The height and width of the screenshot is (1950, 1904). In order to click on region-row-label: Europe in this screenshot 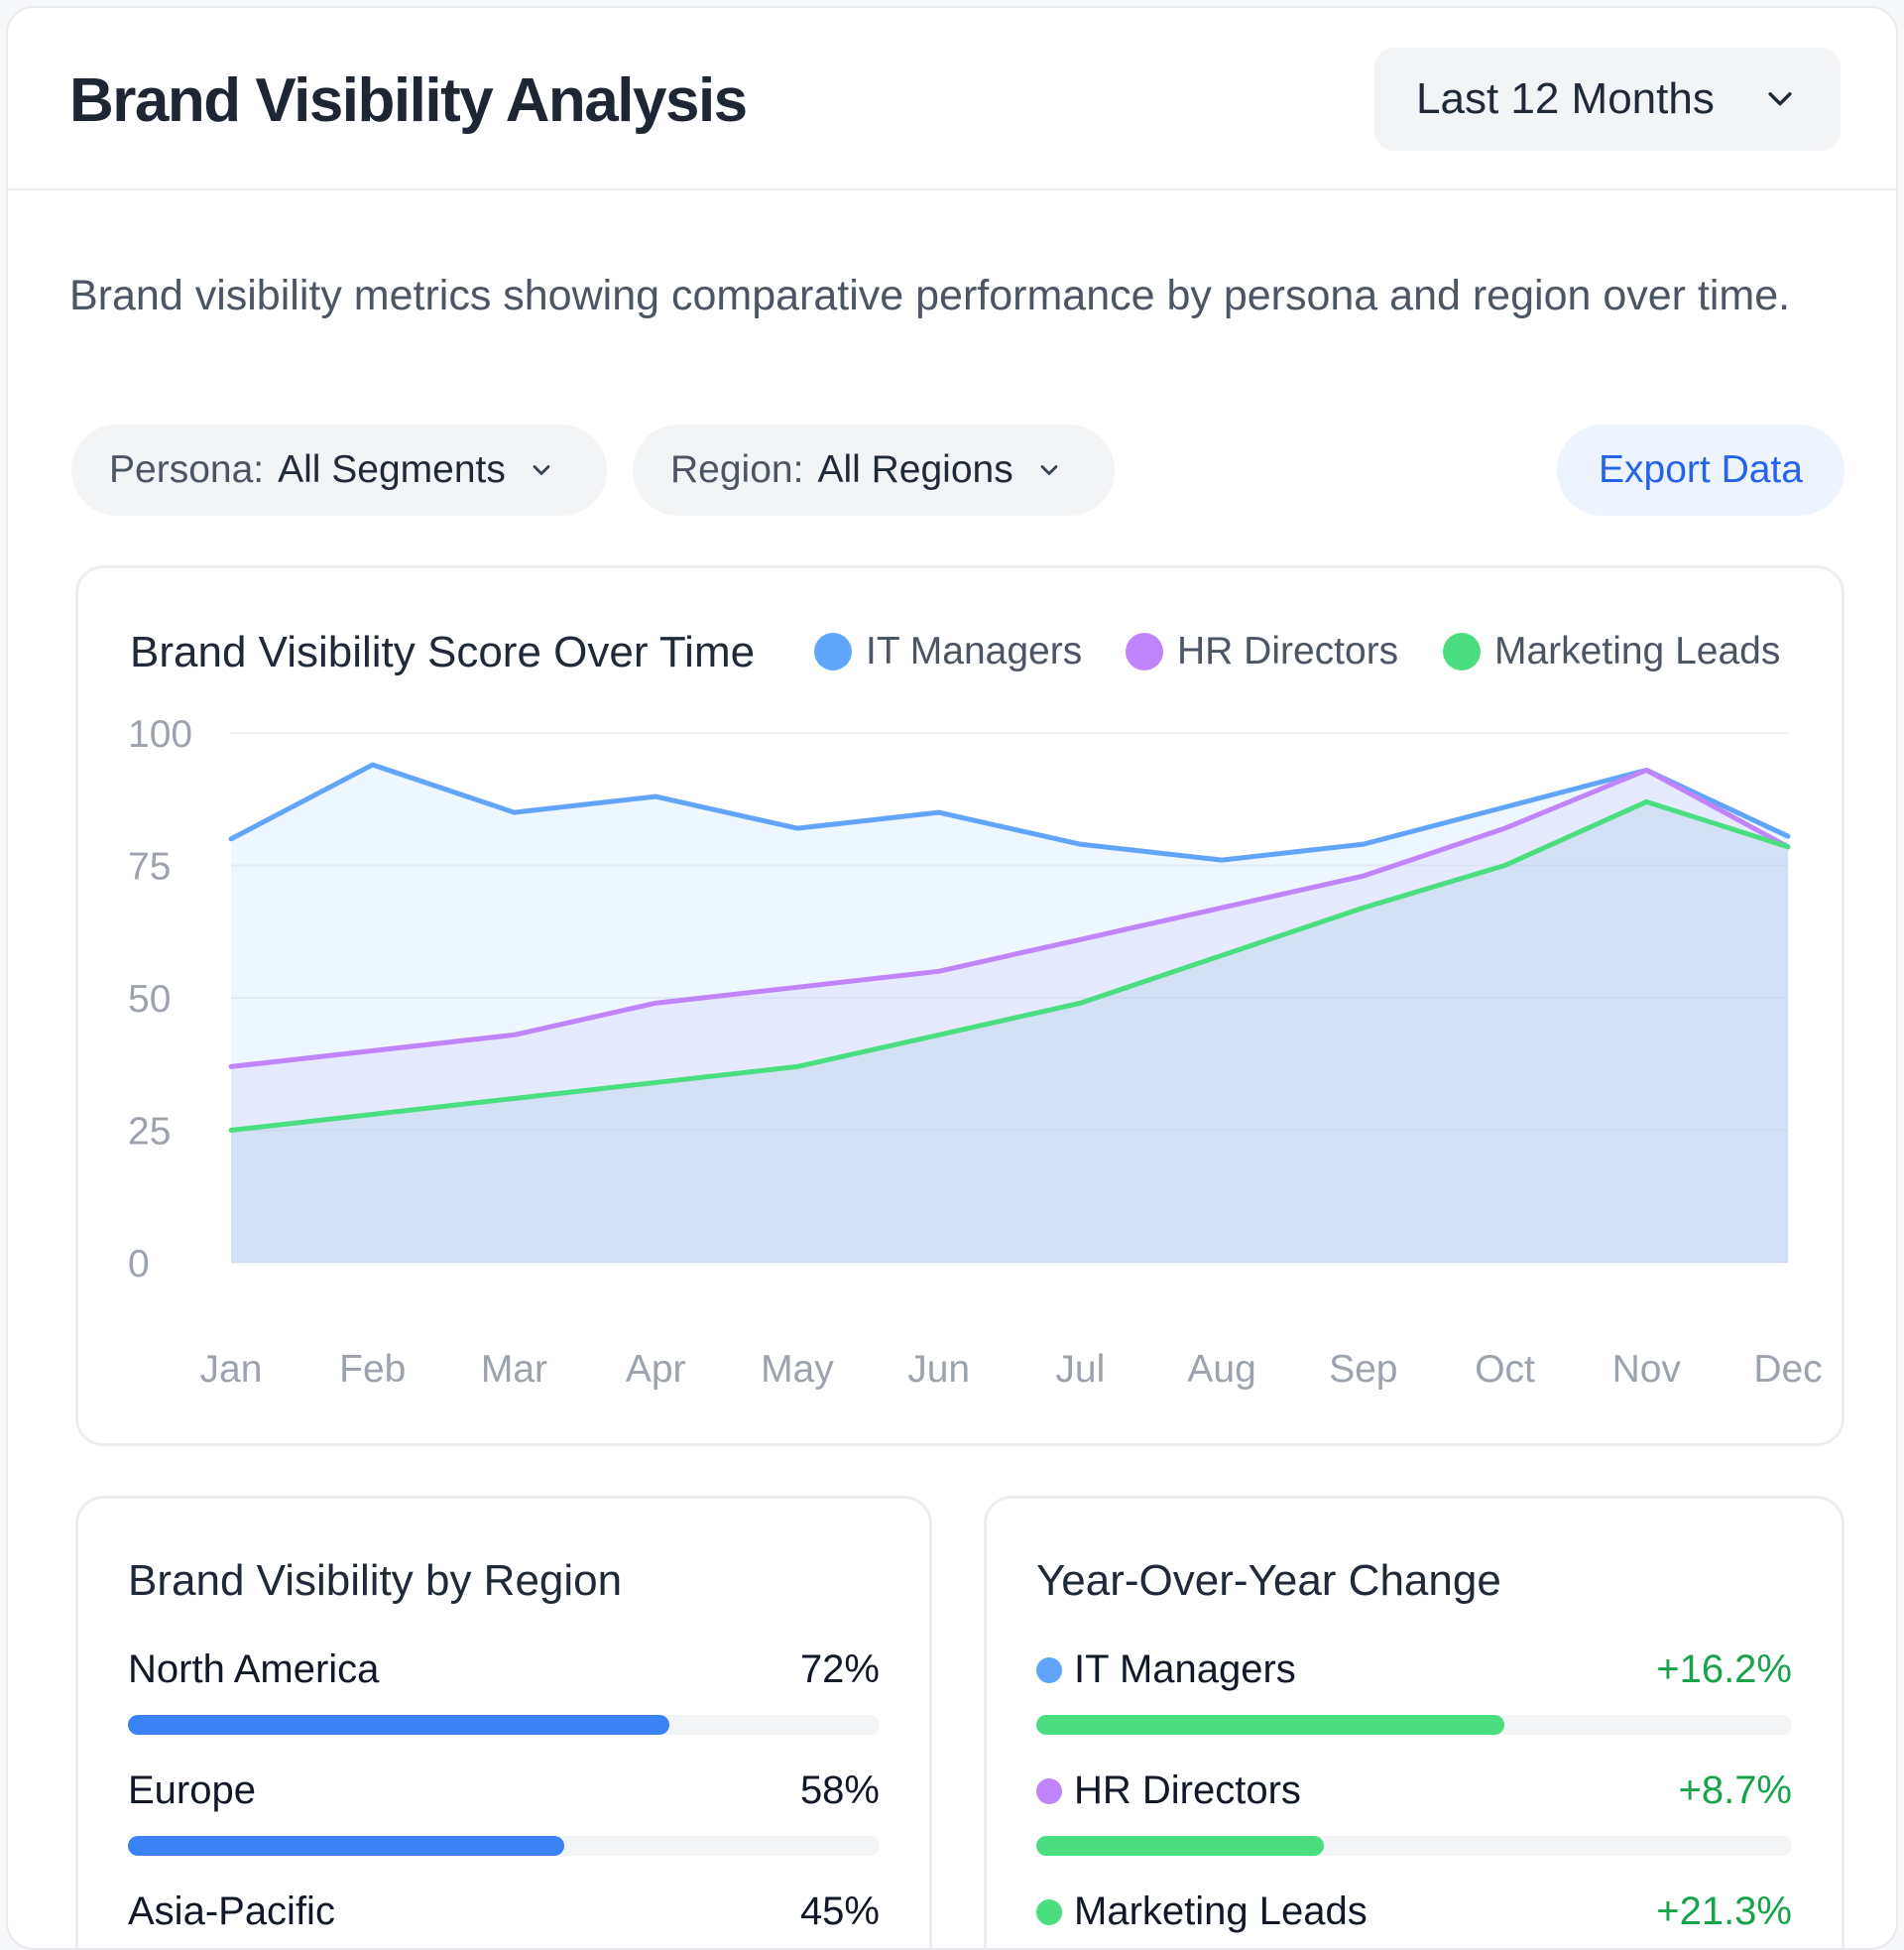, I will do `click(192, 1791)`.